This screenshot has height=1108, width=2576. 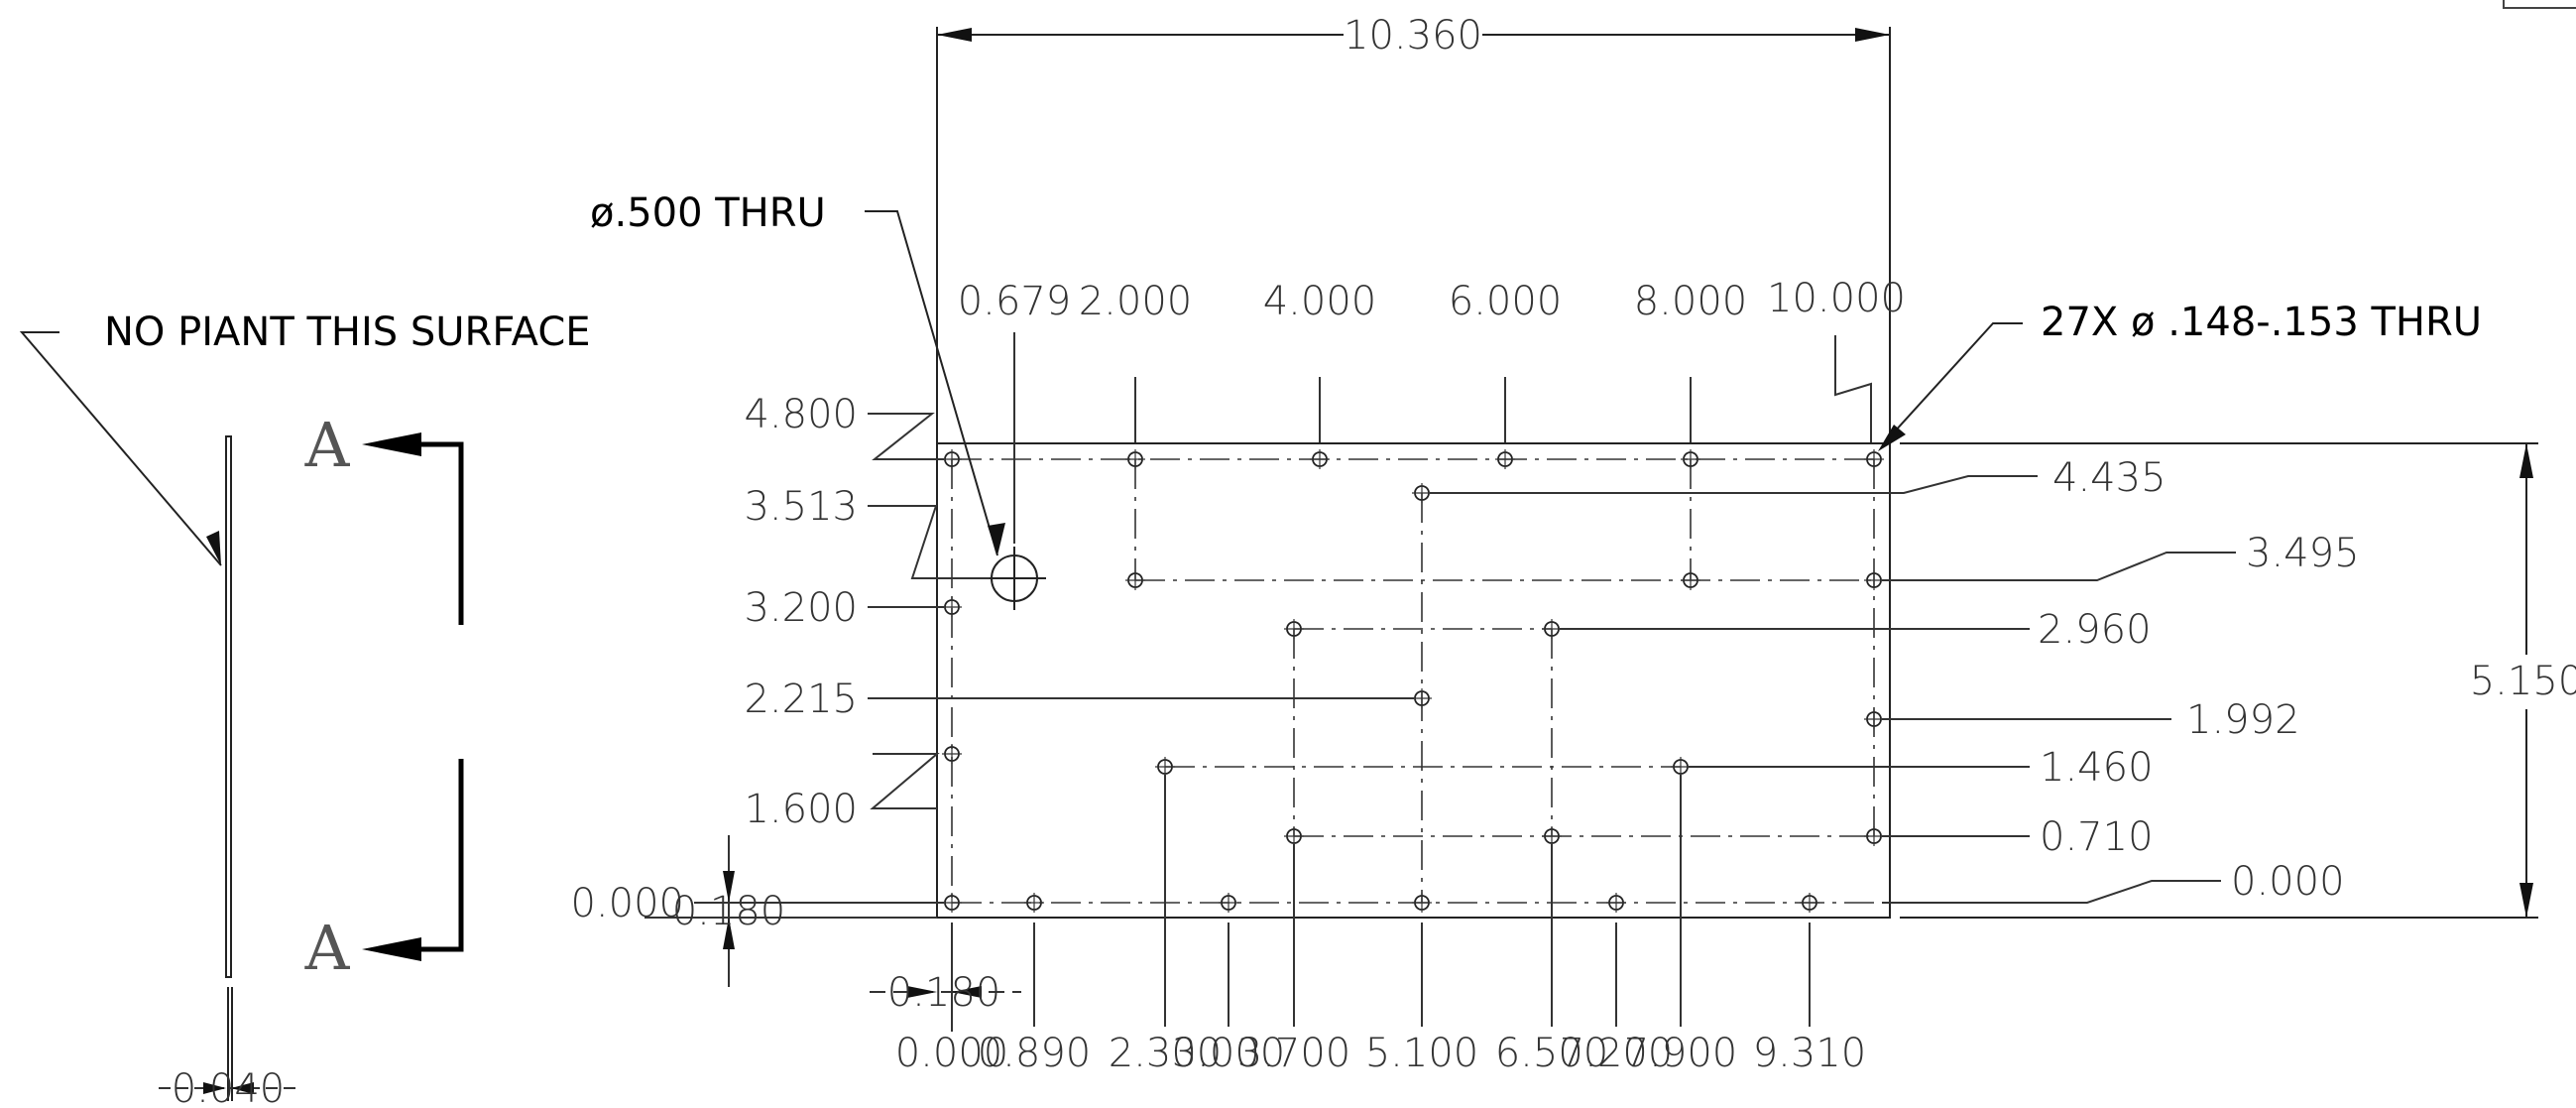 What do you see at coordinates (1836, 298) in the screenshot?
I see `x-dim-top: 10.000` at bounding box center [1836, 298].